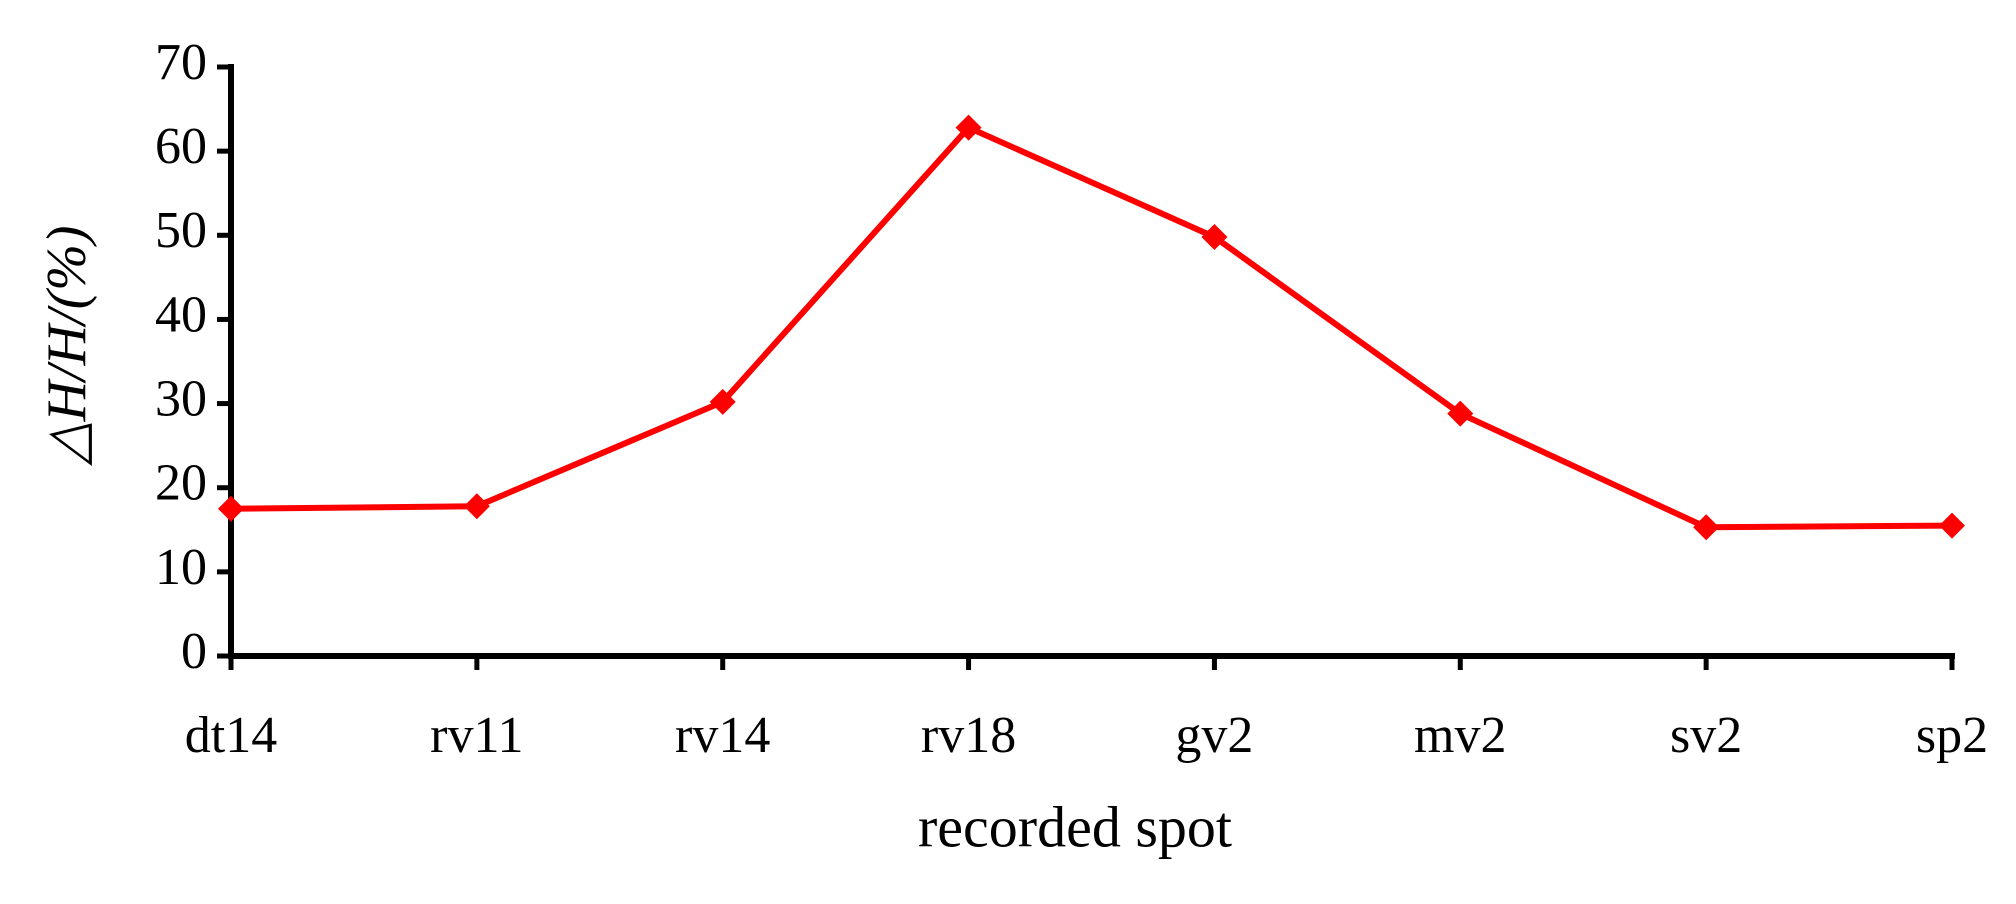 The image size is (2016, 904). What do you see at coordinates (1214, 735) in the screenshot?
I see `x-tick-label: gv2` at bounding box center [1214, 735].